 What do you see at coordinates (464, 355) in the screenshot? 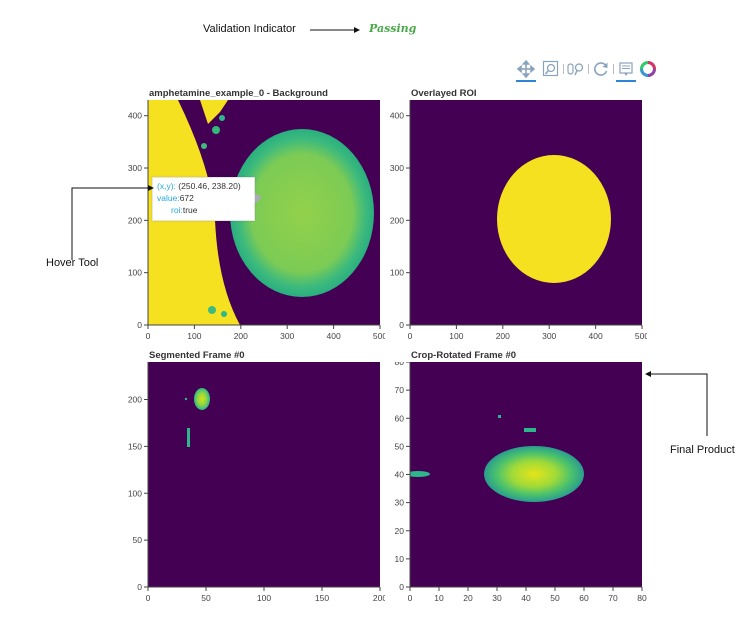
I see `crop-plot-title: Crop-Rotated Frame #0` at bounding box center [464, 355].